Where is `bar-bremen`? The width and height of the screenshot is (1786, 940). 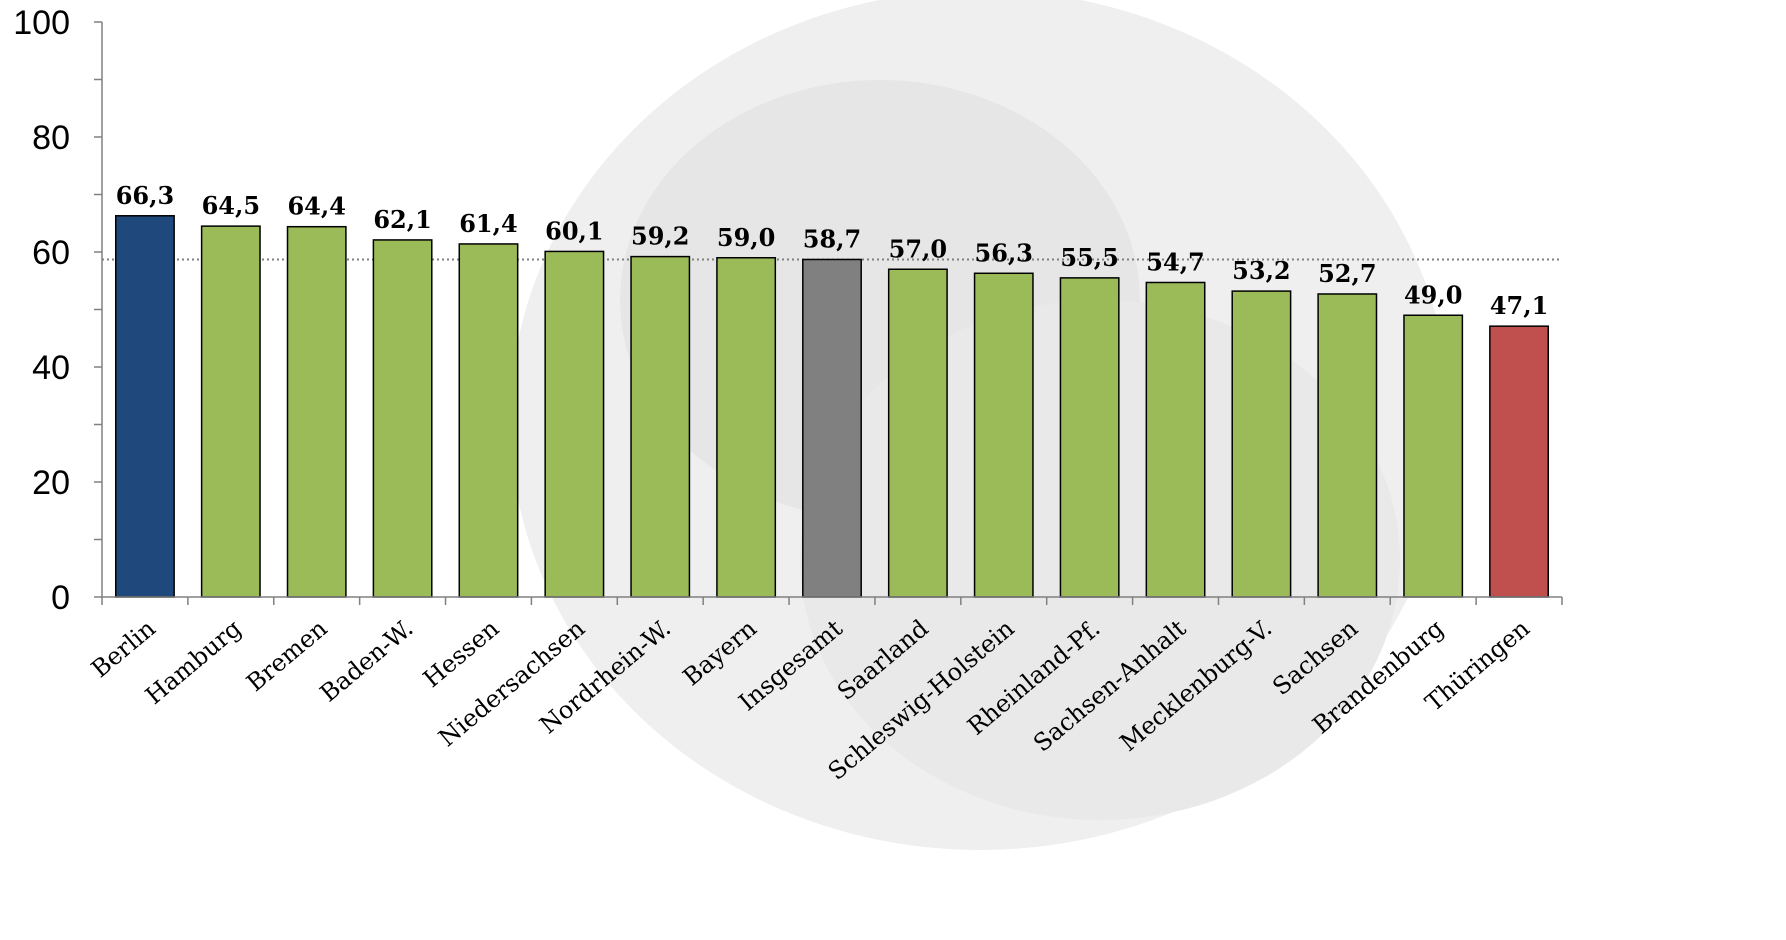
bar-bremen is located at coordinates (316, 411).